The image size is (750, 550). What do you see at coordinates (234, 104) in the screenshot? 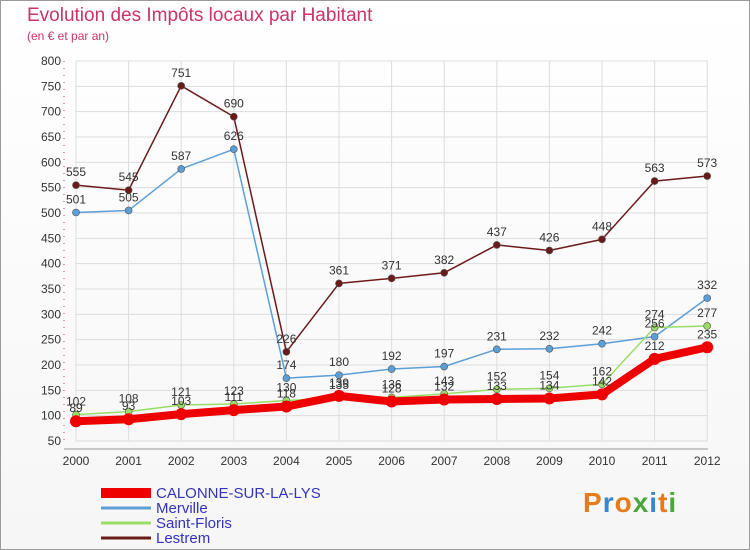
I see `data-label: 690` at bounding box center [234, 104].